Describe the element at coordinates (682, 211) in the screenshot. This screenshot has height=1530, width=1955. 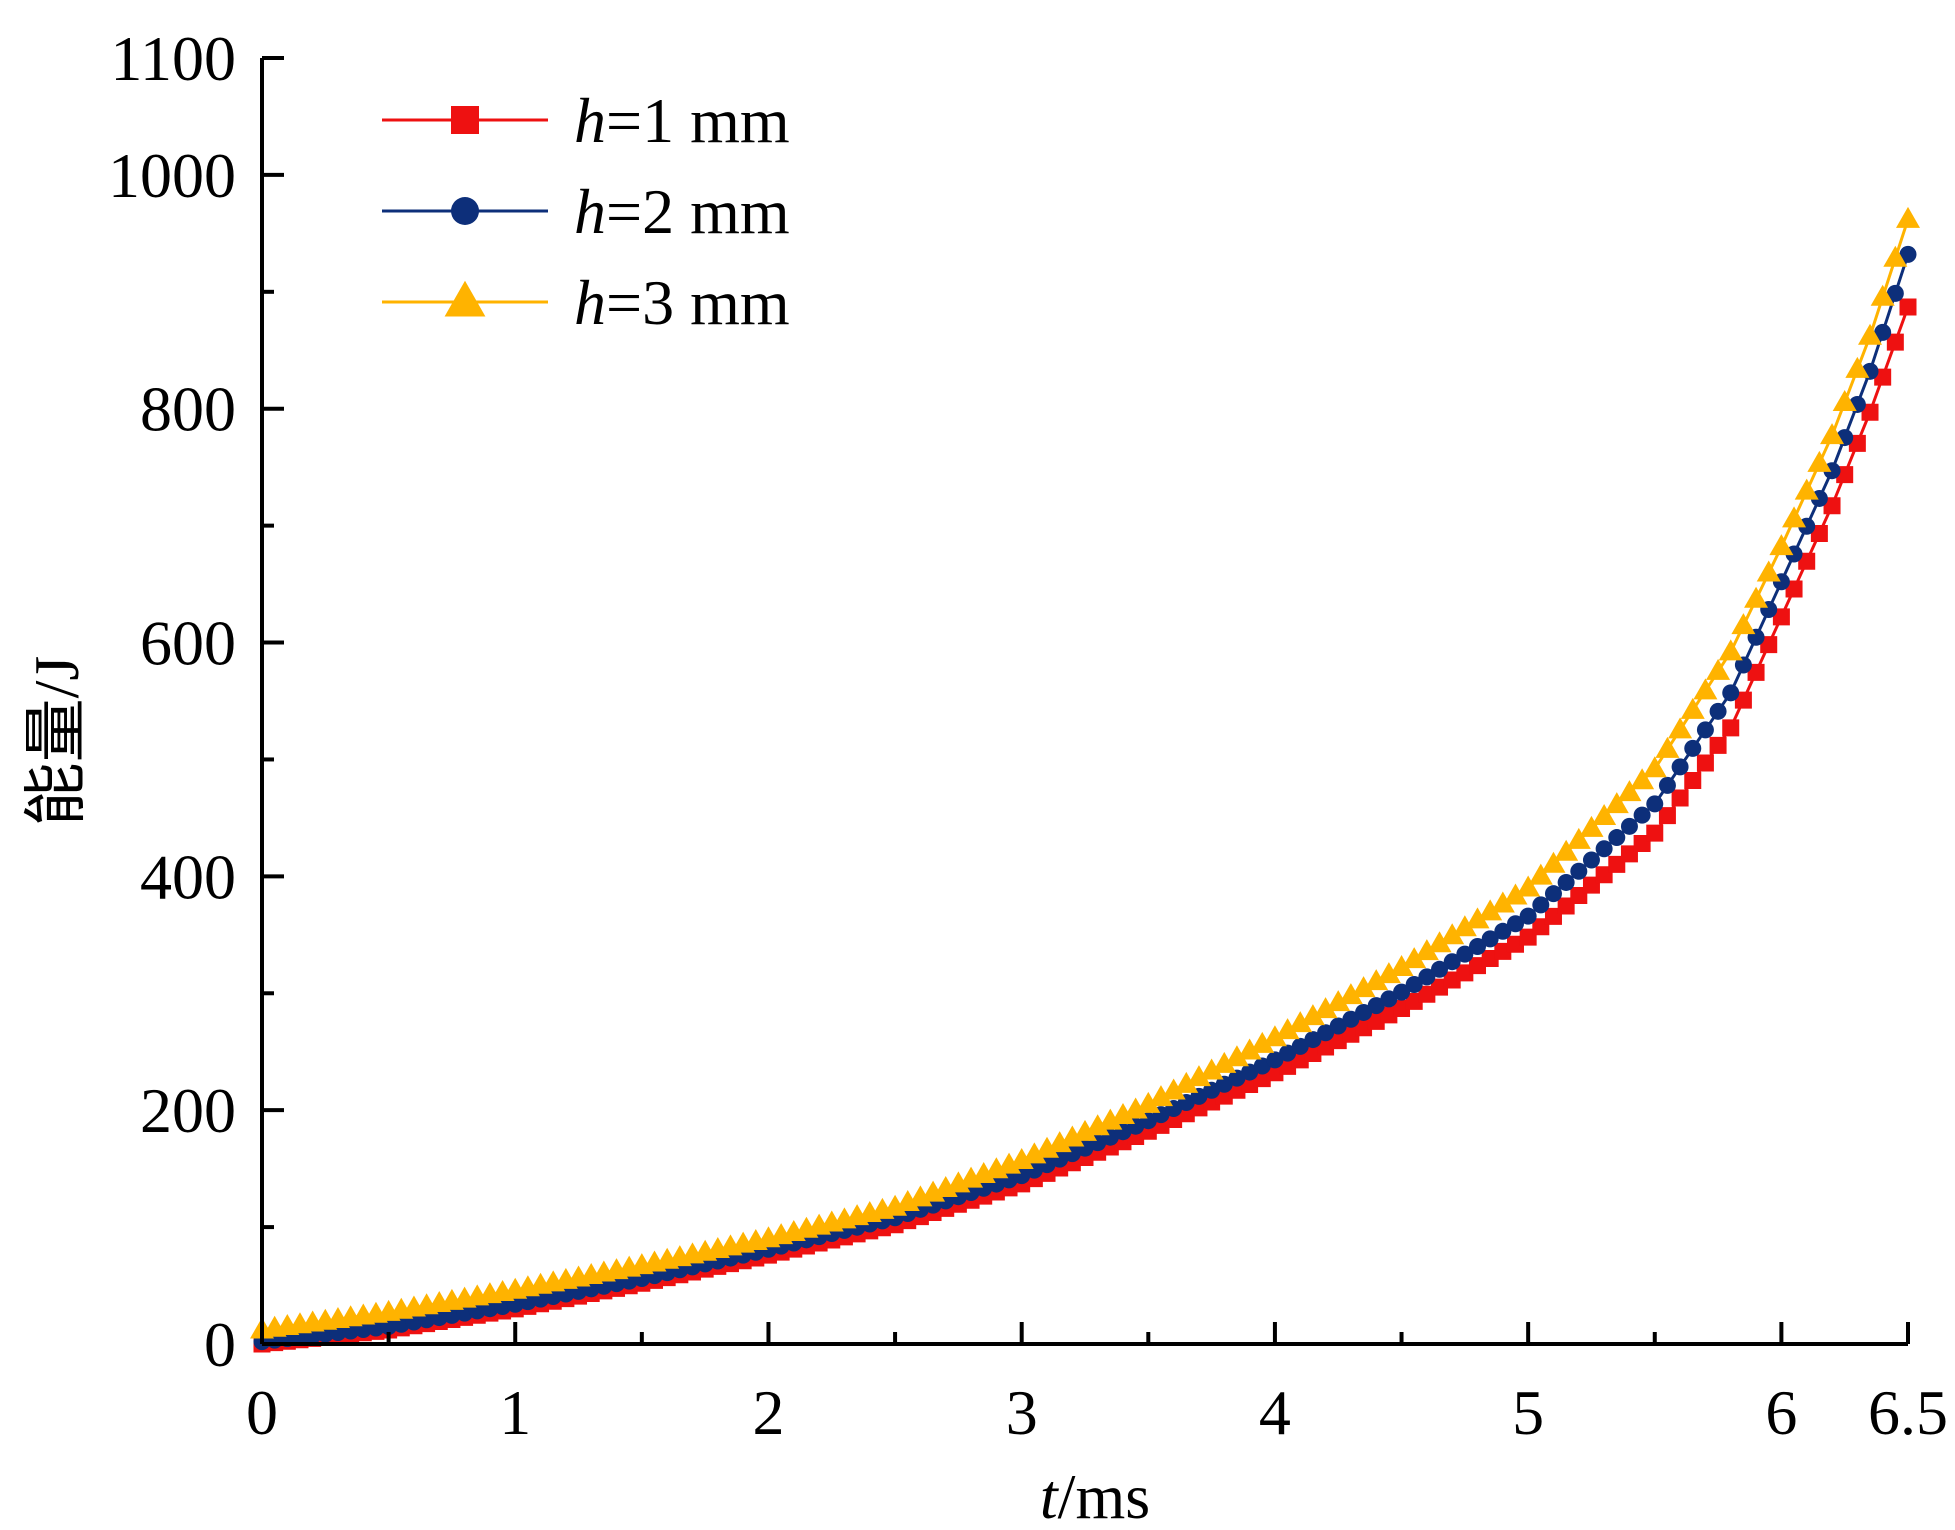
I see `legend-label: h=2 mm` at that location.